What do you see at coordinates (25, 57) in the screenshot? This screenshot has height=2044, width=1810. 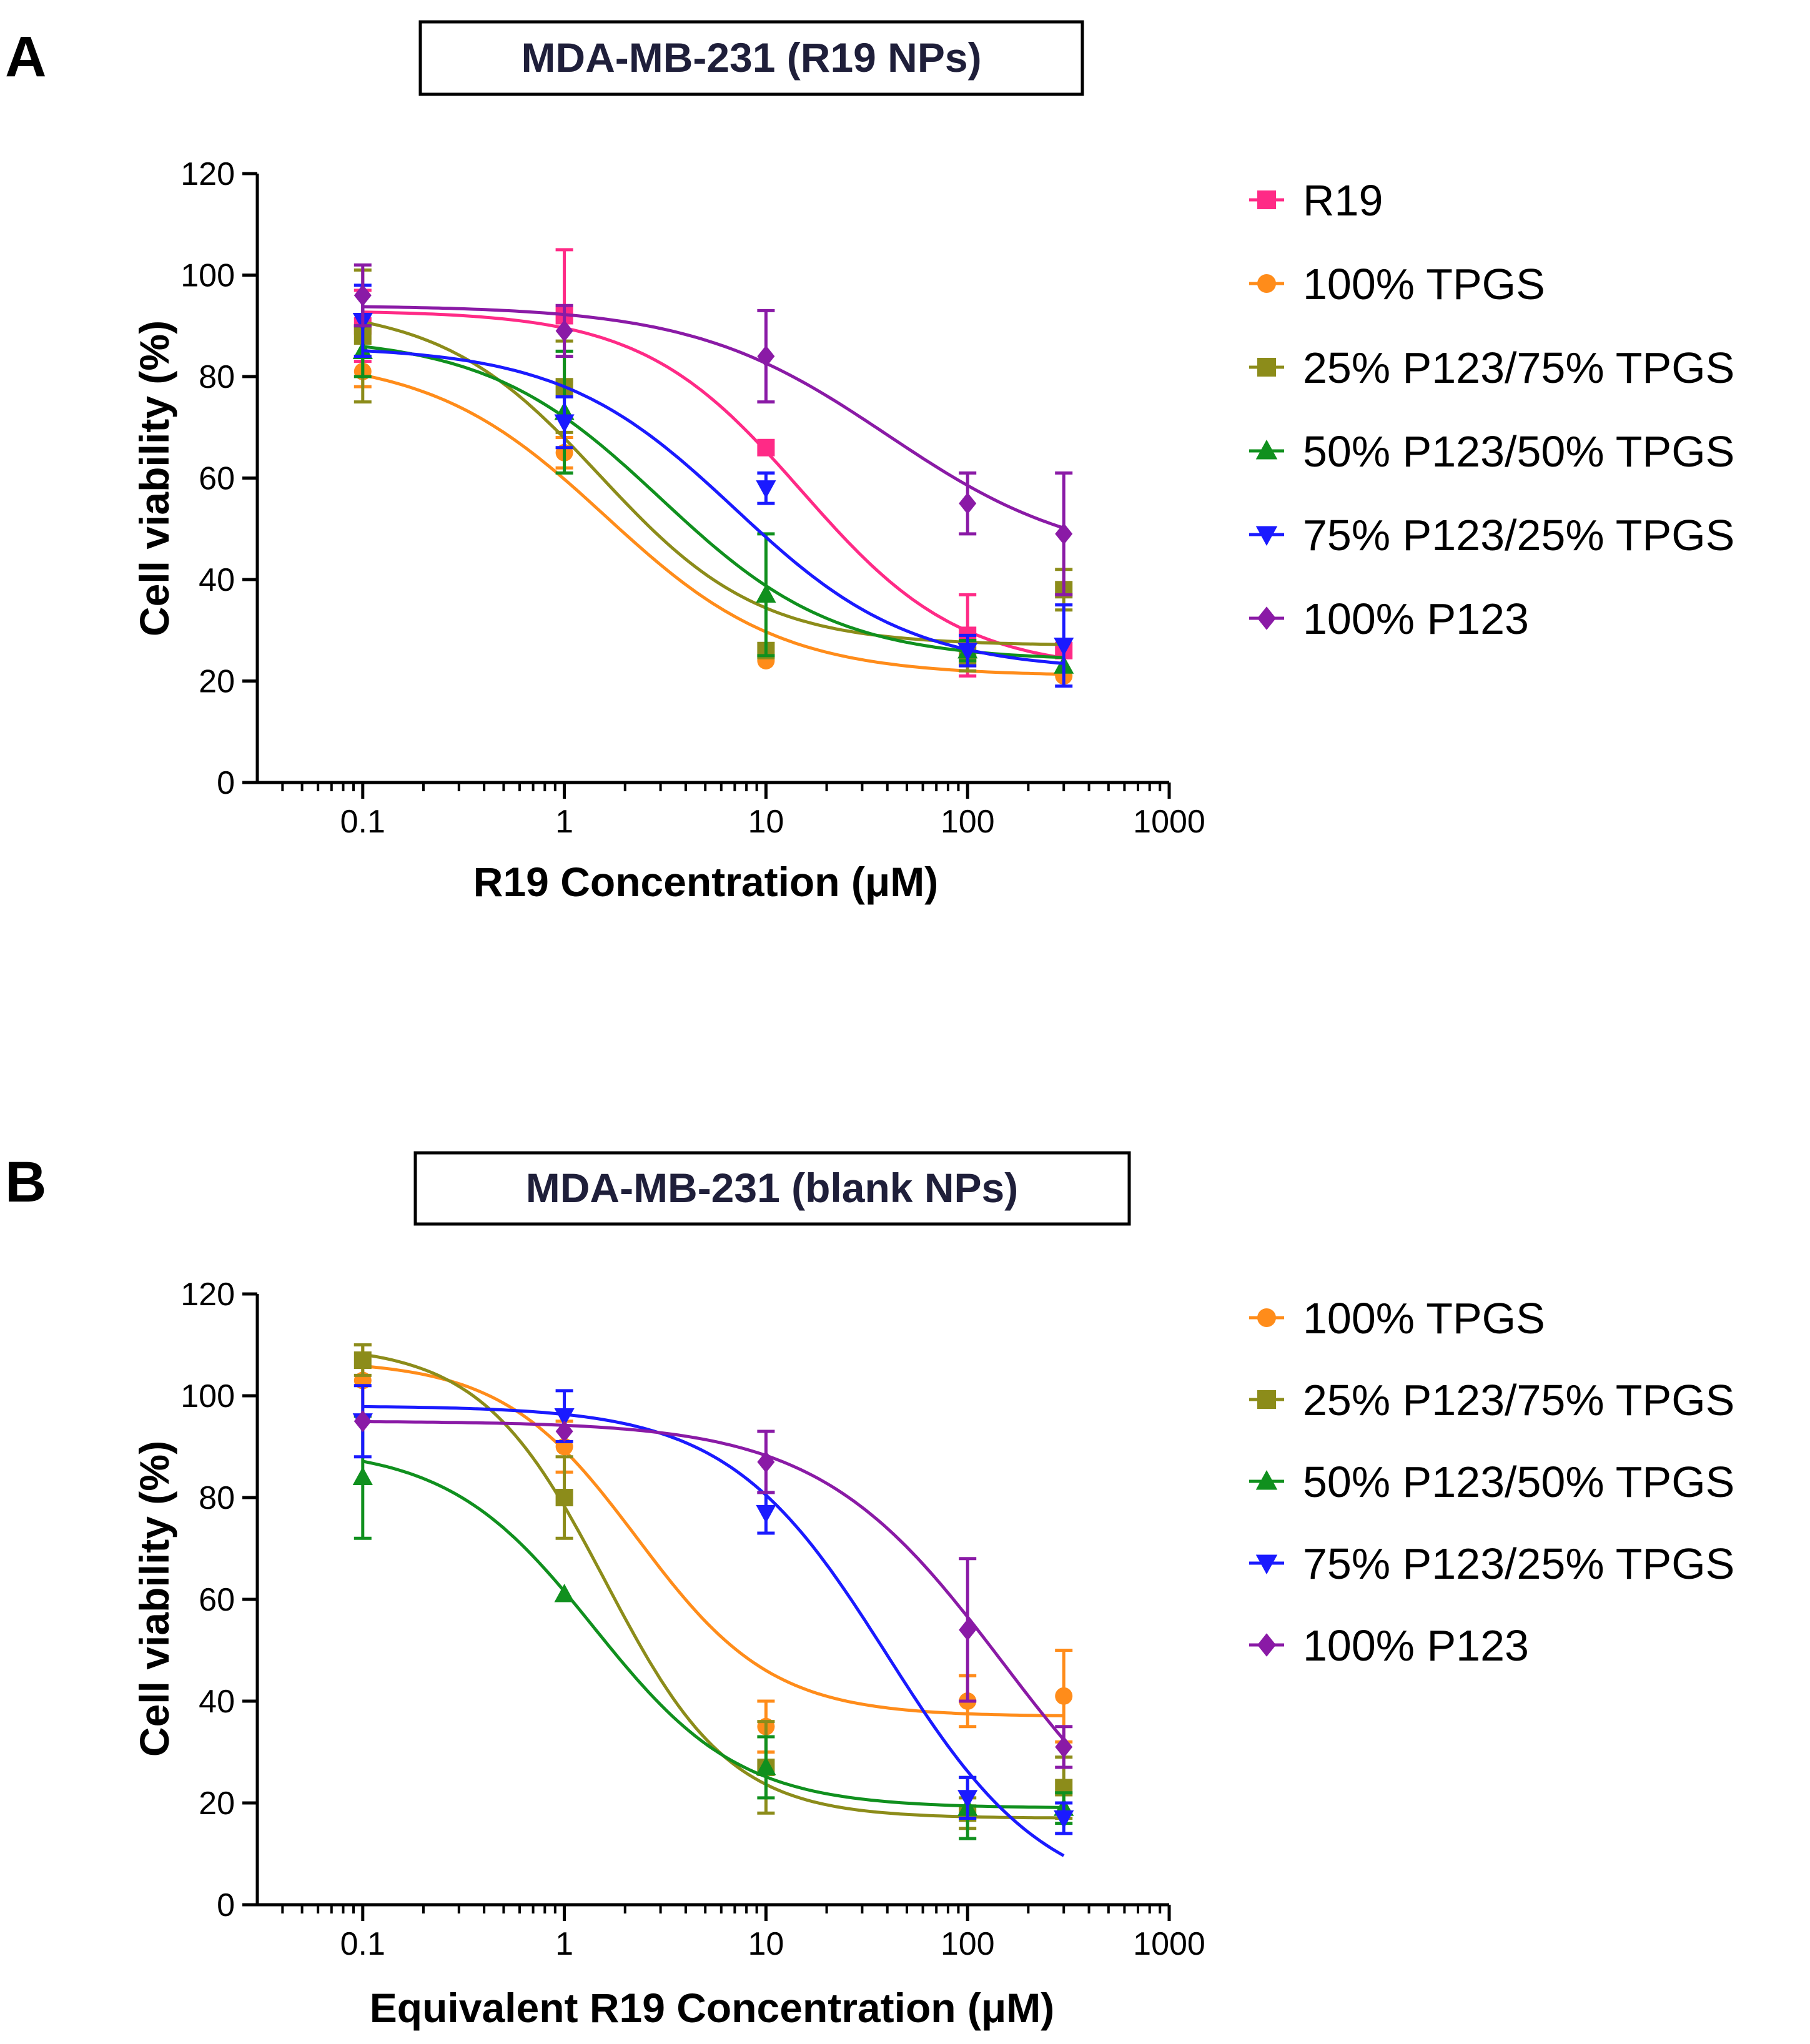 I see `panel-label-a: A` at bounding box center [25, 57].